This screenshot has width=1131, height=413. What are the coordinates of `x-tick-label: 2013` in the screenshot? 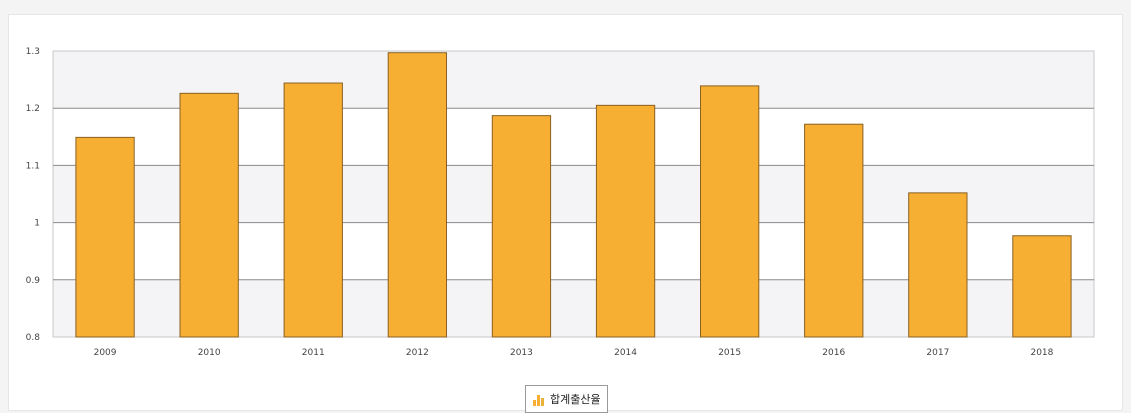 It's located at (521, 353).